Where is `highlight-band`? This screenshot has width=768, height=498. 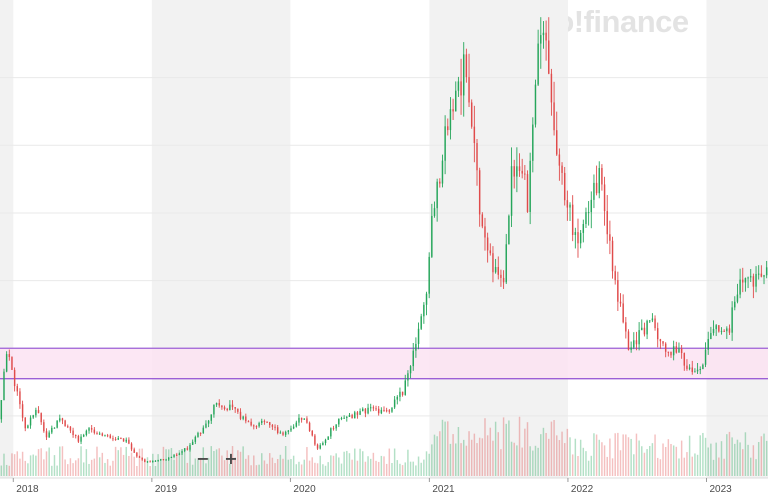
highlight-band is located at coordinates (384, 363).